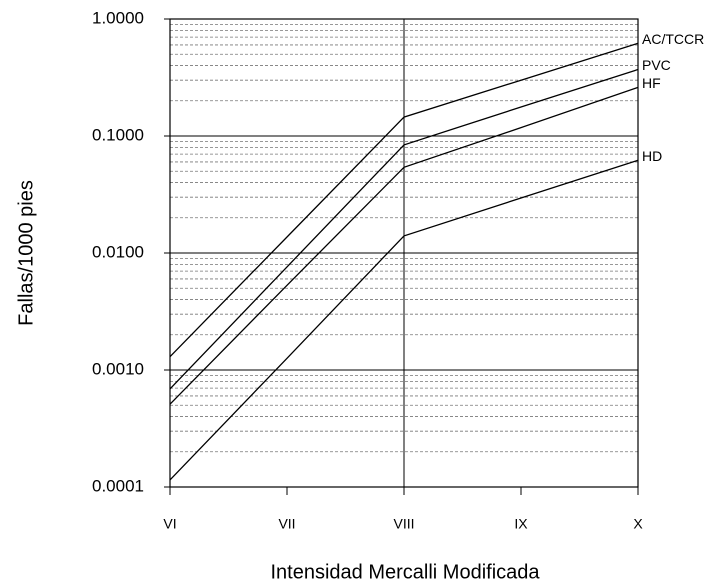 The height and width of the screenshot is (586, 723). I want to click on series-label: AC/TCCR, so click(673, 39).